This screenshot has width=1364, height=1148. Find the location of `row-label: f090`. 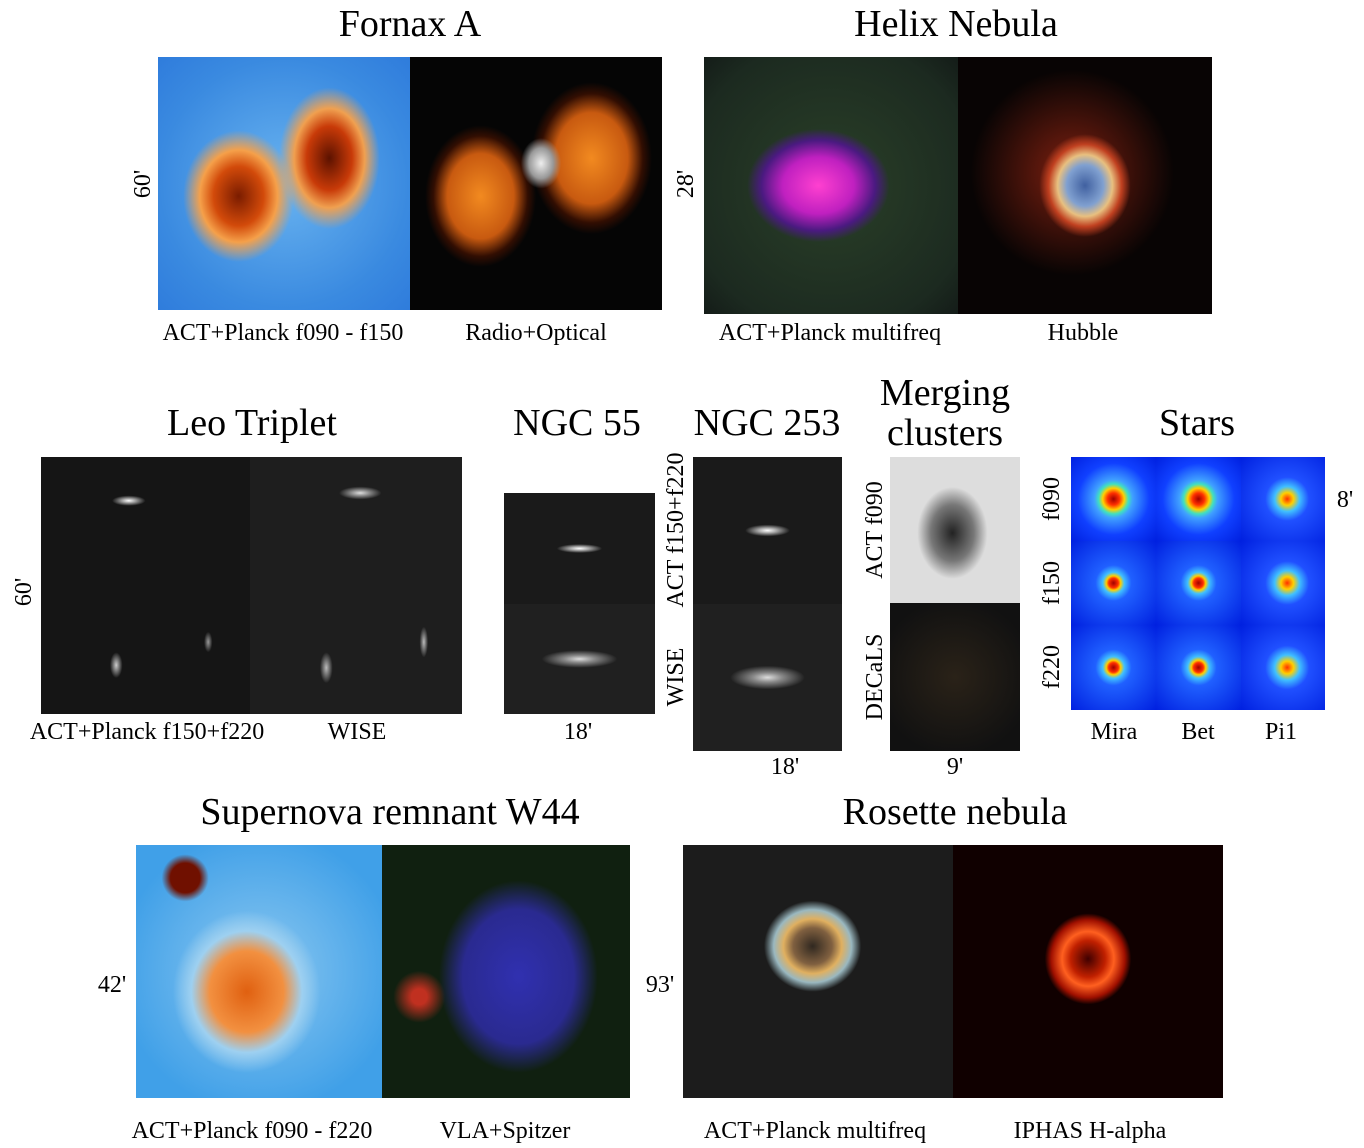

row-label: f090 is located at coordinates (1052, 499).